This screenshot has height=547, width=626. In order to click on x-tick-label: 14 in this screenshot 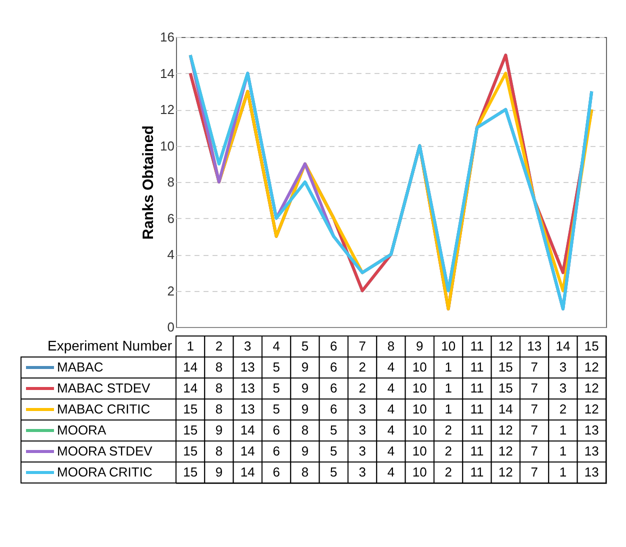, I will do `click(563, 346)`.